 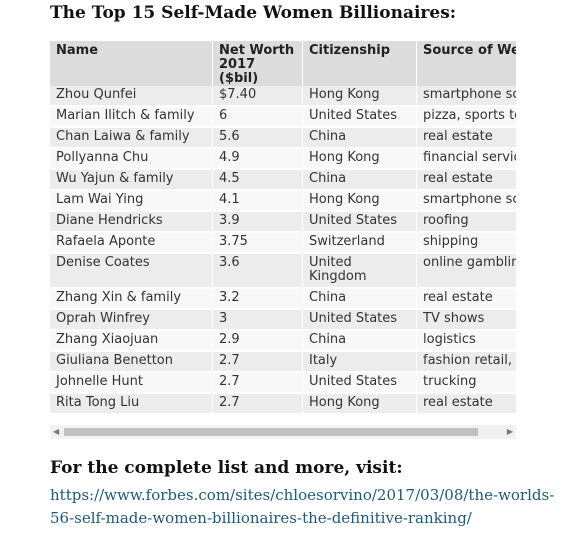 What do you see at coordinates (466, 383) in the screenshot?
I see `source-cell: trucking` at bounding box center [466, 383].